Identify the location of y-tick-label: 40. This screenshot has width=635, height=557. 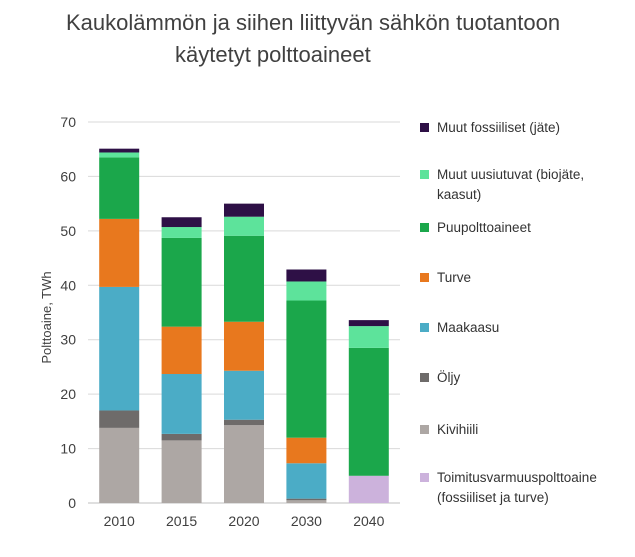
(68, 285).